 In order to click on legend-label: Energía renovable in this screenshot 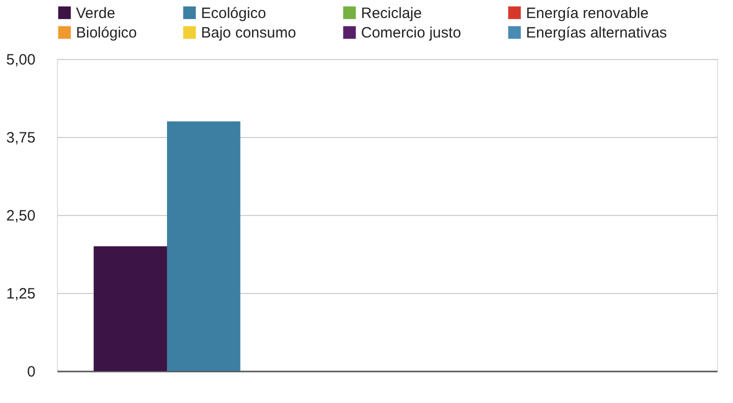, I will do `click(587, 13)`.